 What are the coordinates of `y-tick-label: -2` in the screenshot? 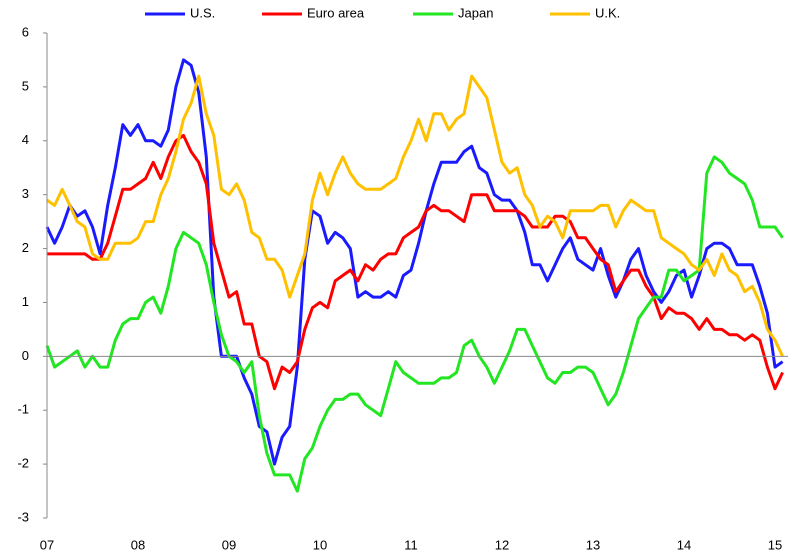 It's located at (23, 463).